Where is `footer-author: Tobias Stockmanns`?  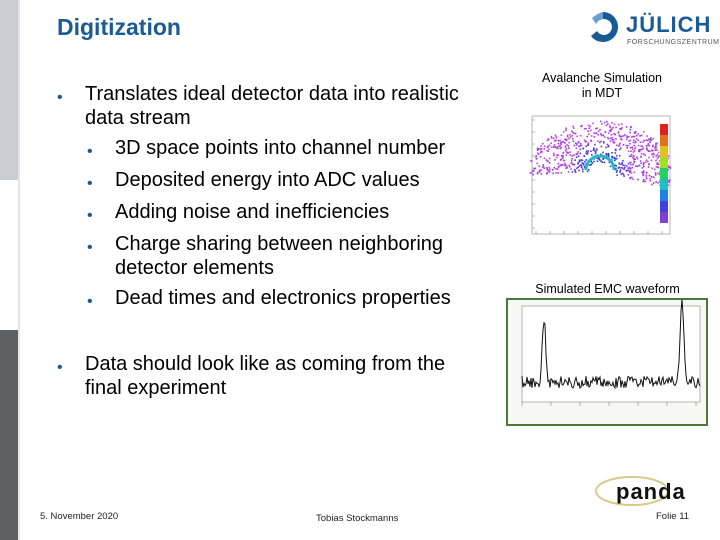 footer-author: Tobias Stockmanns is located at coordinates (357, 518).